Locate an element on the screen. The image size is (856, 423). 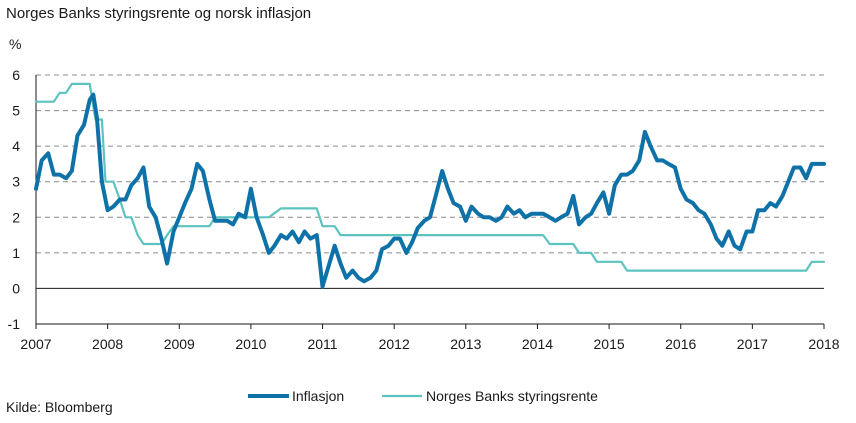
x-tick-label: 2016 is located at coordinates (680, 344).